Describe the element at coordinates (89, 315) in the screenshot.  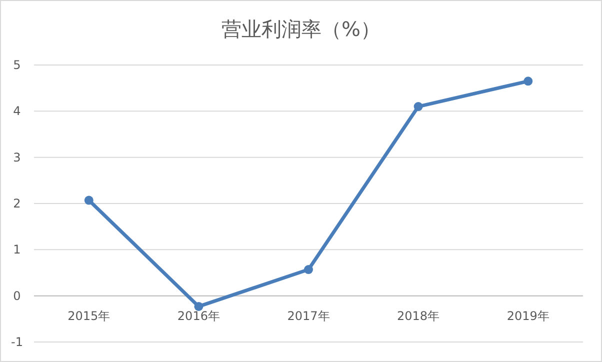
I see `x-tick-label: 2015年` at that location.